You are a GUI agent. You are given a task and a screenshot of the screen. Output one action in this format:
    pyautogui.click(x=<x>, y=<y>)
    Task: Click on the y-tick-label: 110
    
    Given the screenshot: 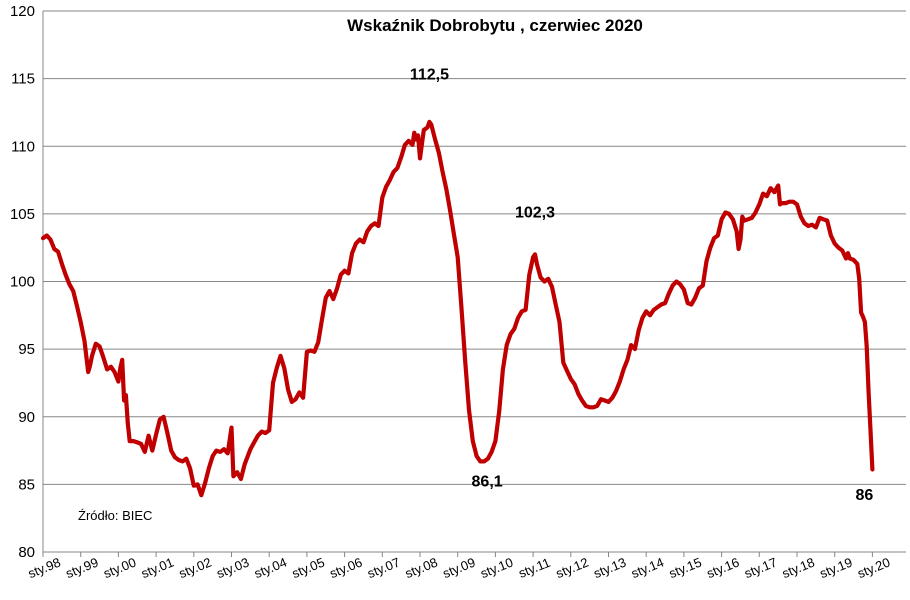 What is the action you would take?
    pyautogui.click(x=23, y=146)
    